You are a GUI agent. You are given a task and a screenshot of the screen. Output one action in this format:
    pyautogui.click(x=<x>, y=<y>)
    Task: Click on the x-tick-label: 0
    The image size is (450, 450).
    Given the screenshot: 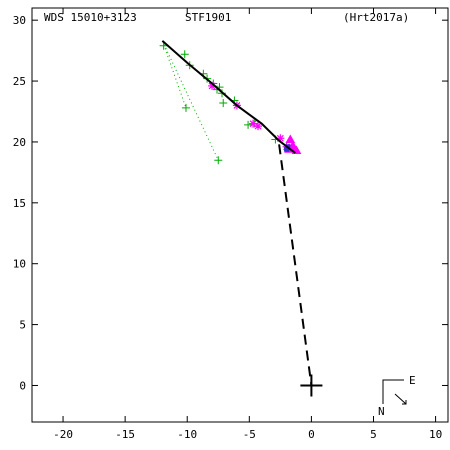 What is the action you would take?
    pyautogui.click(x=311, y=434)
    